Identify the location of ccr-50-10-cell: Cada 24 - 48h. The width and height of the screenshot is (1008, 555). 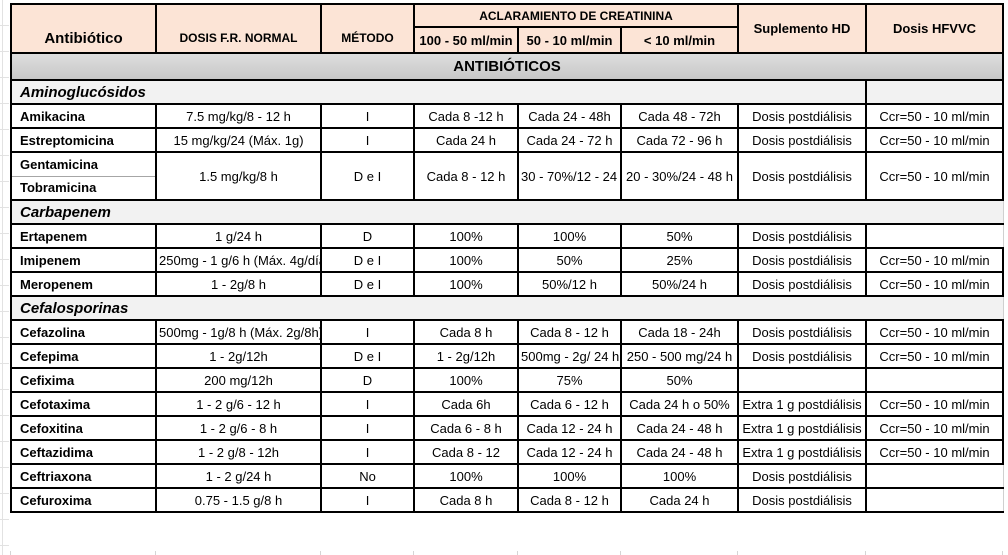
(569, 116).